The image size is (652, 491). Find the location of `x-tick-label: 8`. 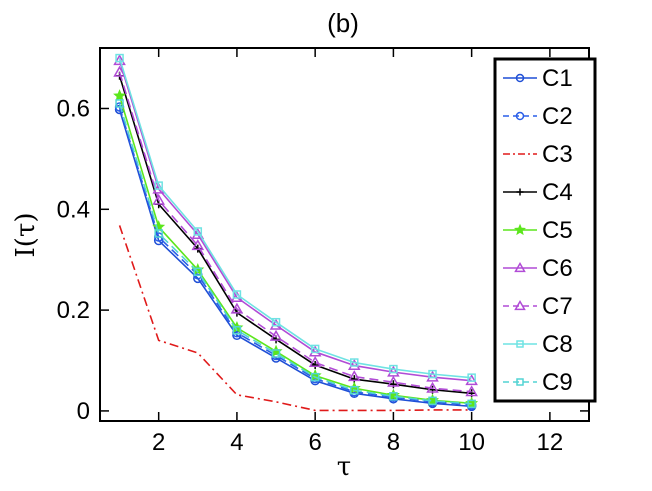

x-tick-label: 8 is located at coordinates (393, 442).